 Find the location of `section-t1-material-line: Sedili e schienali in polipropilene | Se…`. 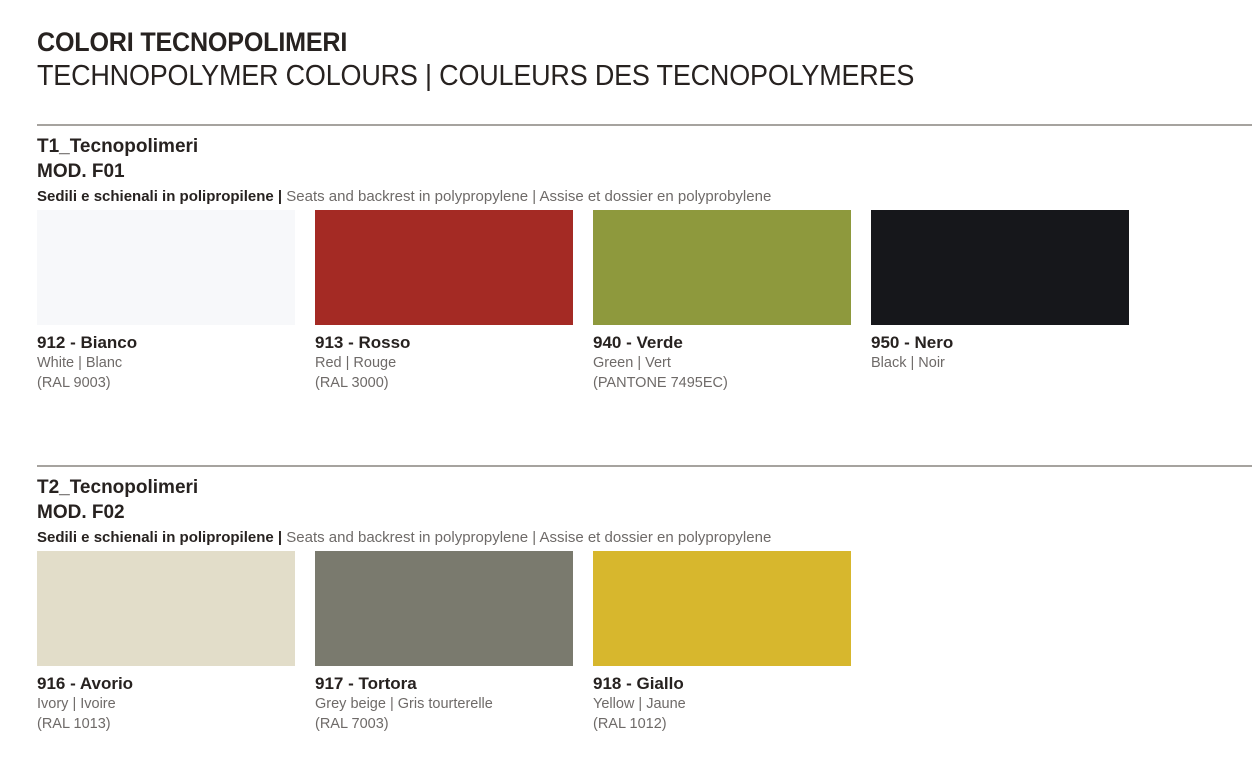

section-t1-material-line: Sedili e schienali in polipropilene | Se… is located at coordinates (644, 196).